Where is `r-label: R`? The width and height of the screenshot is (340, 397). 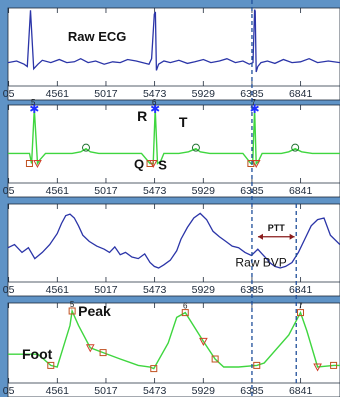
r-label: R is located at coordinates (142, 116).